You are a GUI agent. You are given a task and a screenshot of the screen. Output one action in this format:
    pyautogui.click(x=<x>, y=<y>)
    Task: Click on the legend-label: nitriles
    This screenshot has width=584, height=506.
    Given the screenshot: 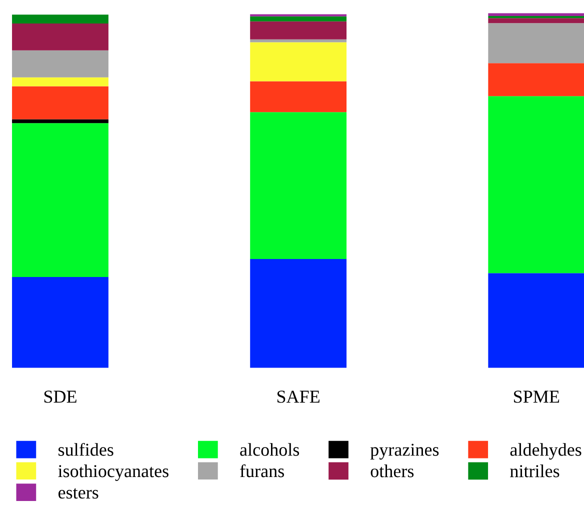 What is the action you would take?
    pyautogui.click(x=535, y=471)
    